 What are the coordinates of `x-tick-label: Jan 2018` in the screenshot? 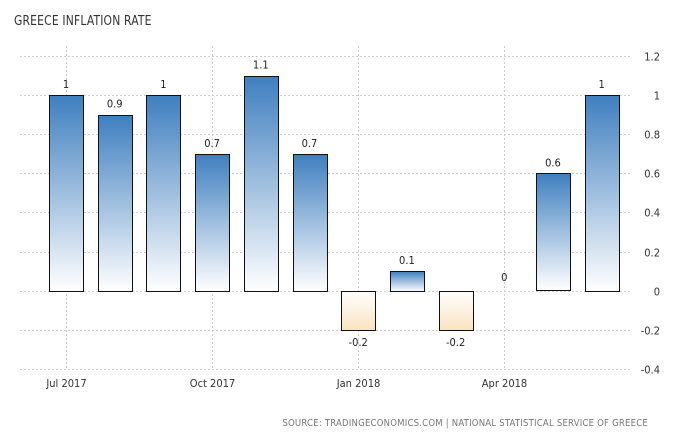 It's located at (358, 383).